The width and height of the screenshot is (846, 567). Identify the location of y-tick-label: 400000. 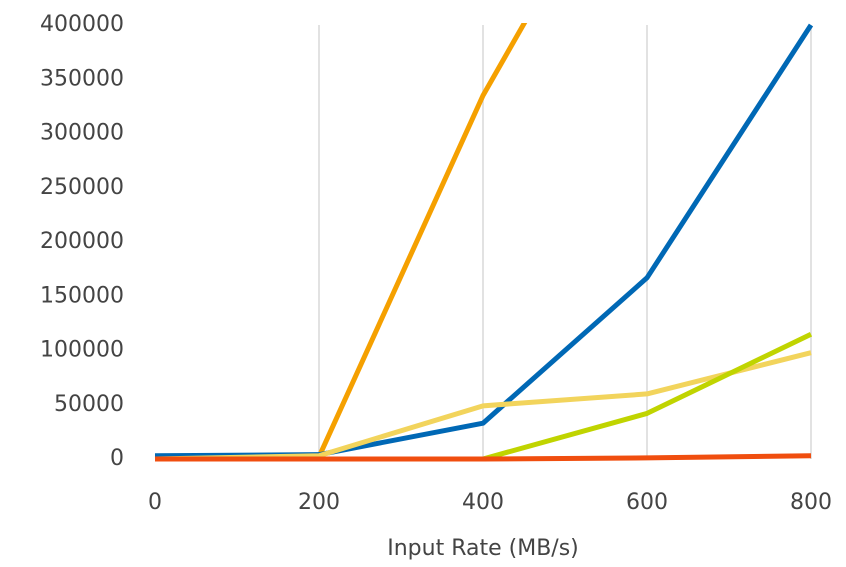
(82, 24).